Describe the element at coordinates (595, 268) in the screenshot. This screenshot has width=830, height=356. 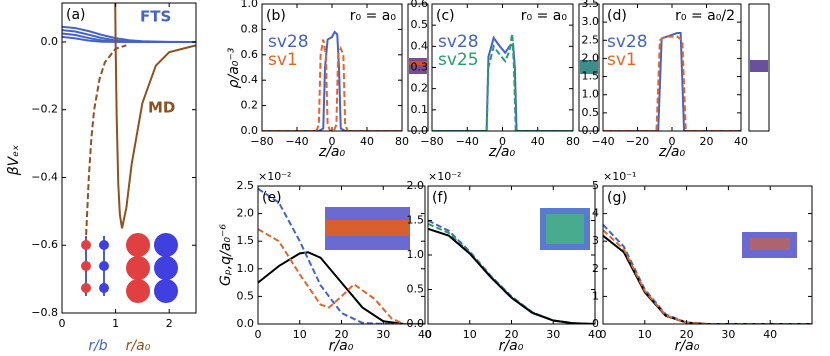
I see `y-tick-label: 2` at that location.